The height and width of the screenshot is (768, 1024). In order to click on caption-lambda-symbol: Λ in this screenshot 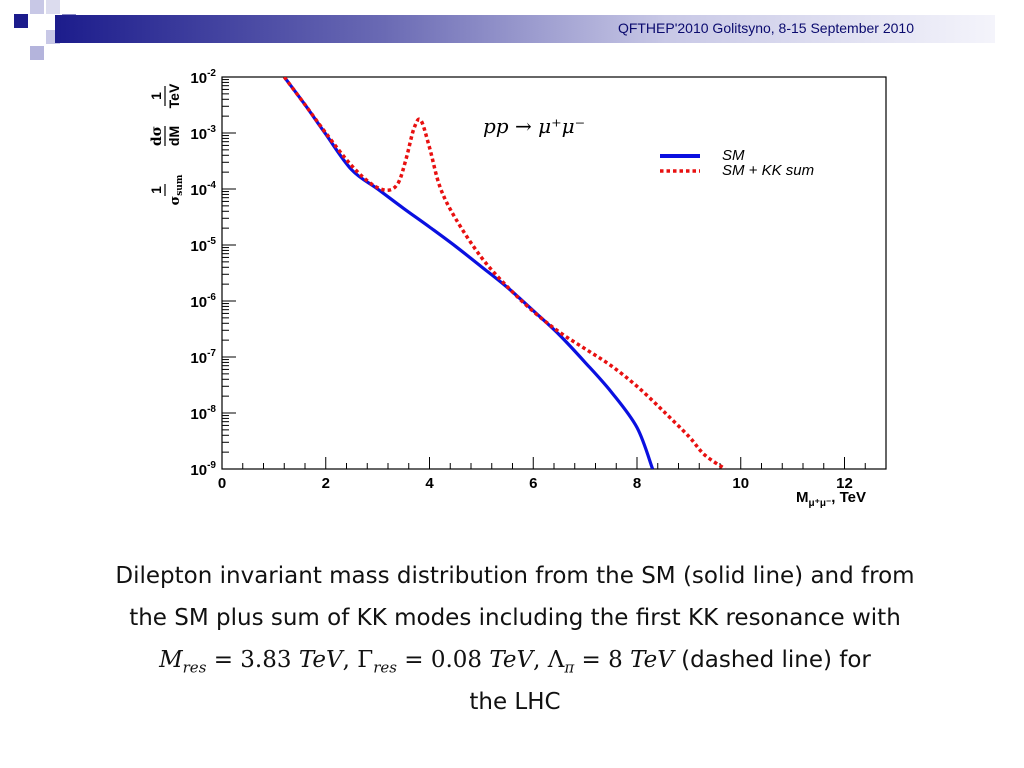, I will do `click(556, 660)`.